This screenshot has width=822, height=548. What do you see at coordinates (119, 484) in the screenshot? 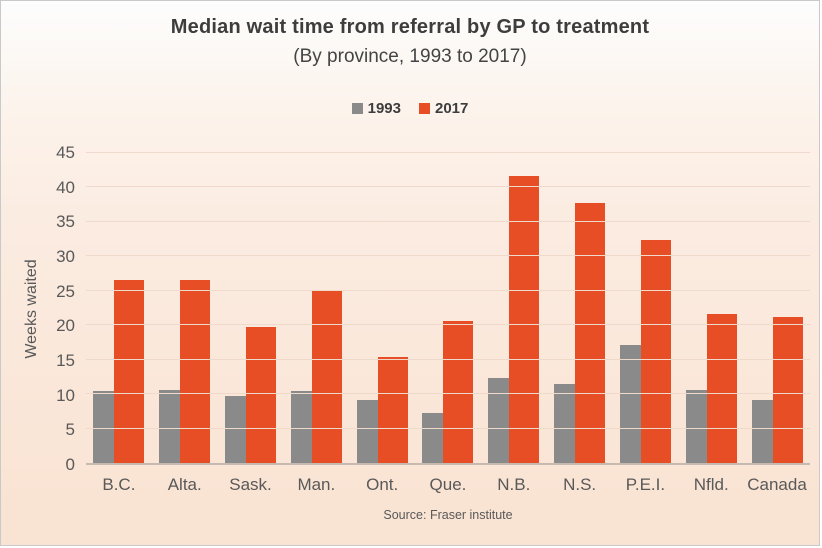
I see `x-axis-label-bc: B.C.` at bounding box center [119, 484].